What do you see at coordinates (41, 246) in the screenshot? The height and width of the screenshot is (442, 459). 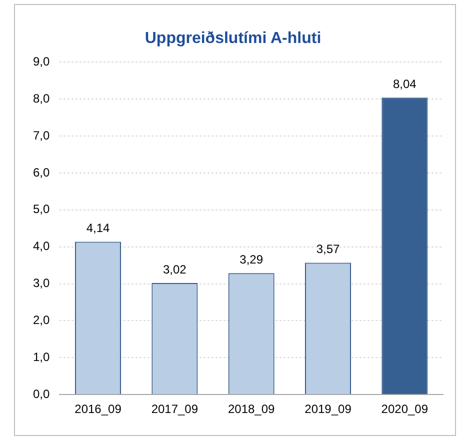 I see `y-tick-label: 4,0` at bounding box center [41, 246].